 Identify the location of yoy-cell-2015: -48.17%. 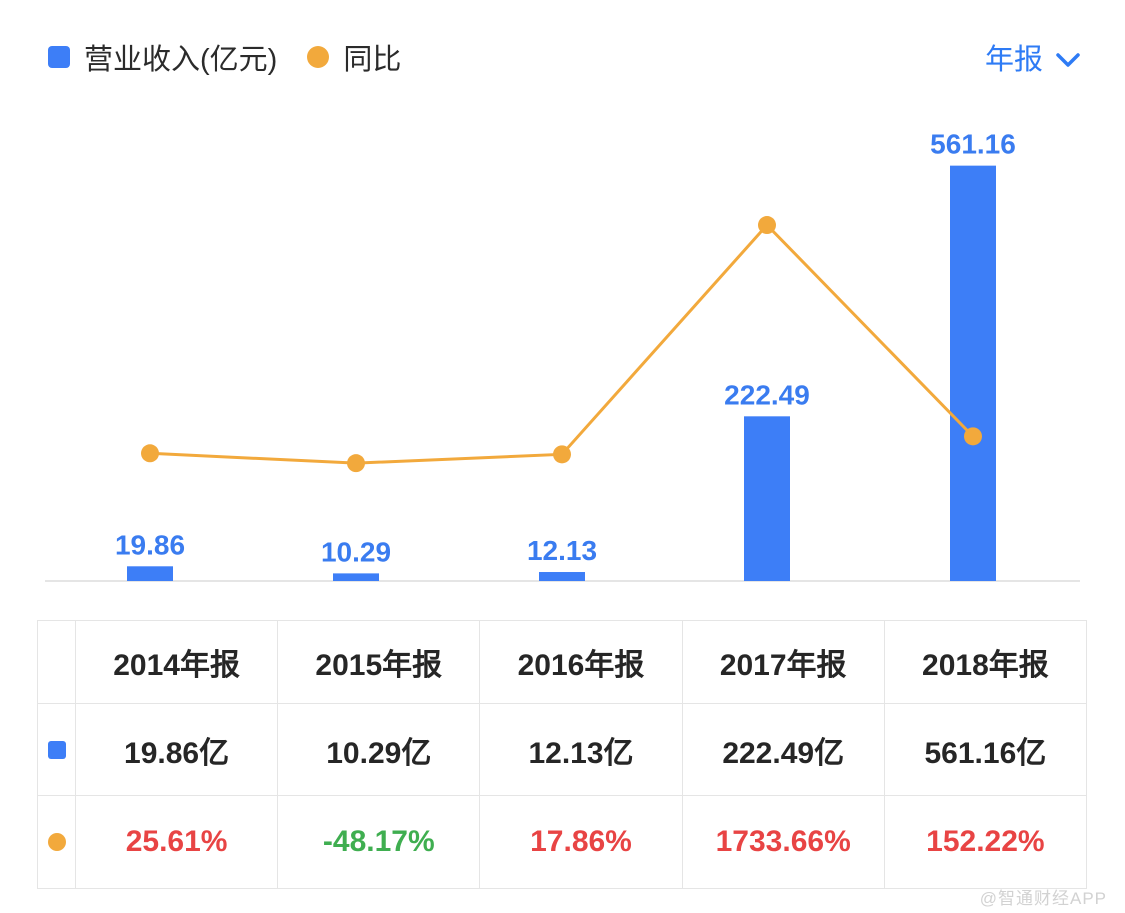
(379, 842).